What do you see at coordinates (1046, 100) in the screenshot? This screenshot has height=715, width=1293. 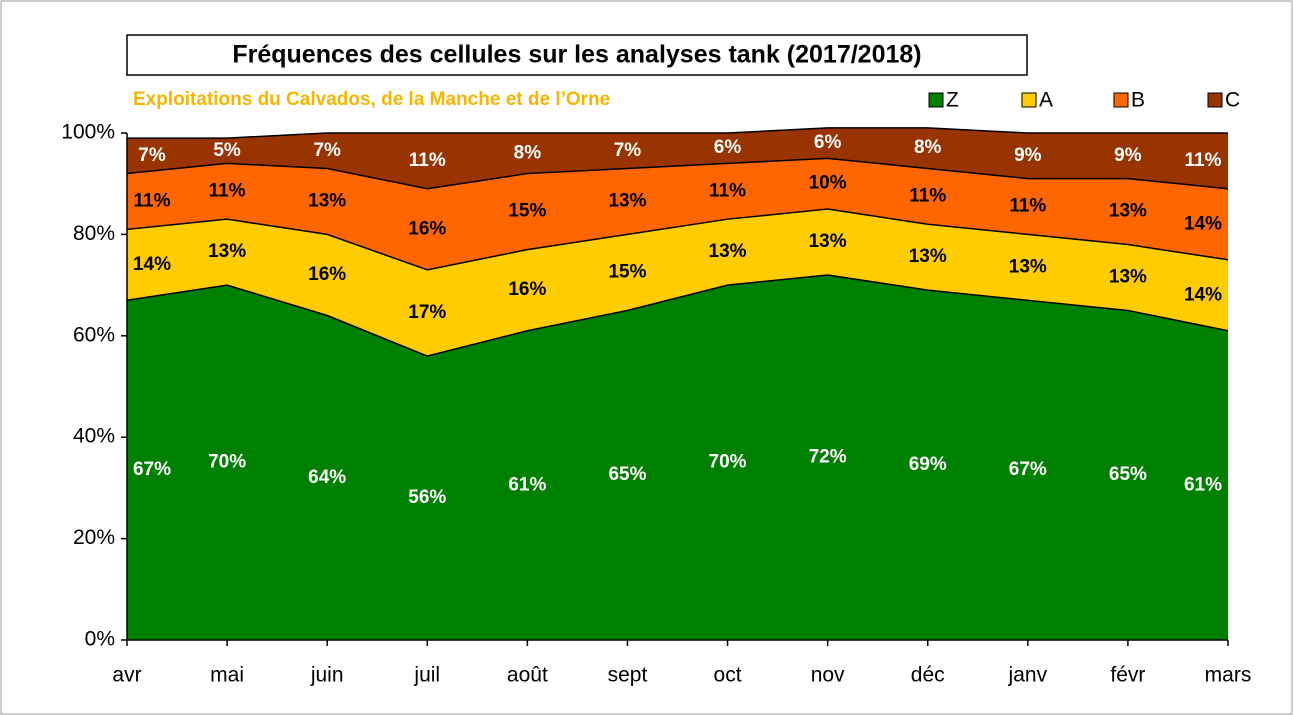 I see `legend-label: A` at bounding box center [1046, 100].